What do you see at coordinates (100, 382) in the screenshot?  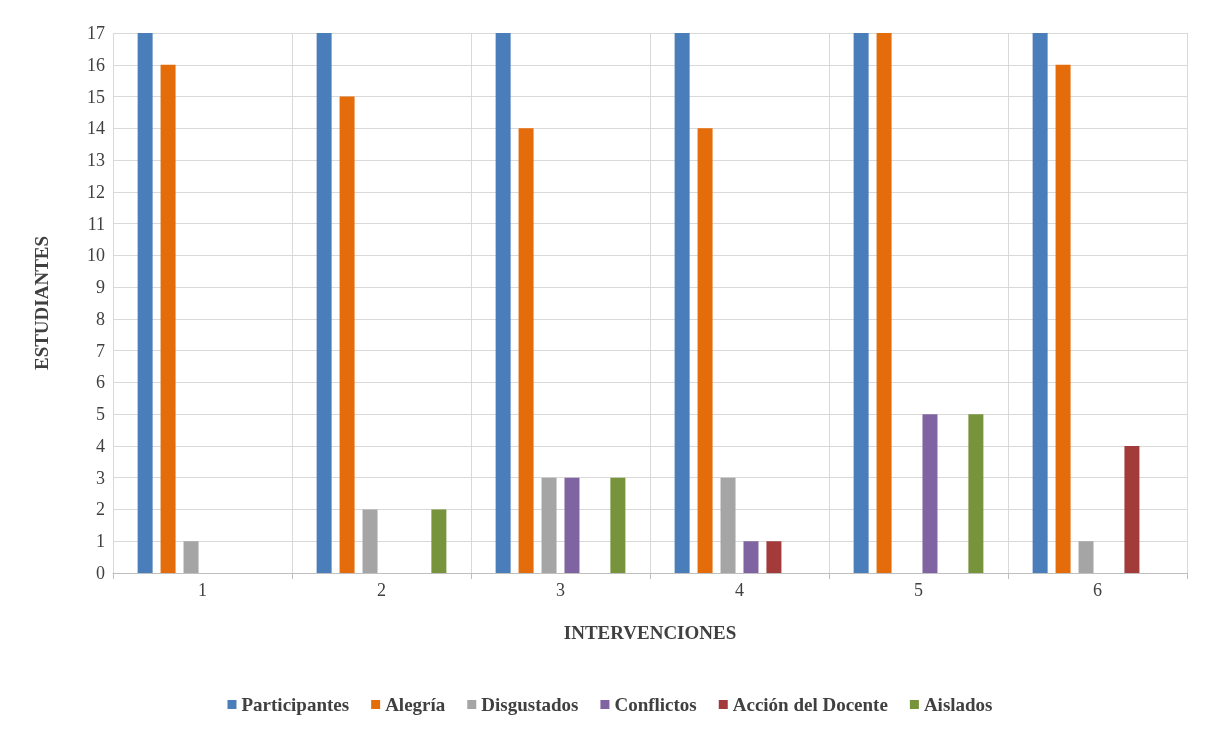 I see `y-tick-label: 6` at bounding box center [100, 382].